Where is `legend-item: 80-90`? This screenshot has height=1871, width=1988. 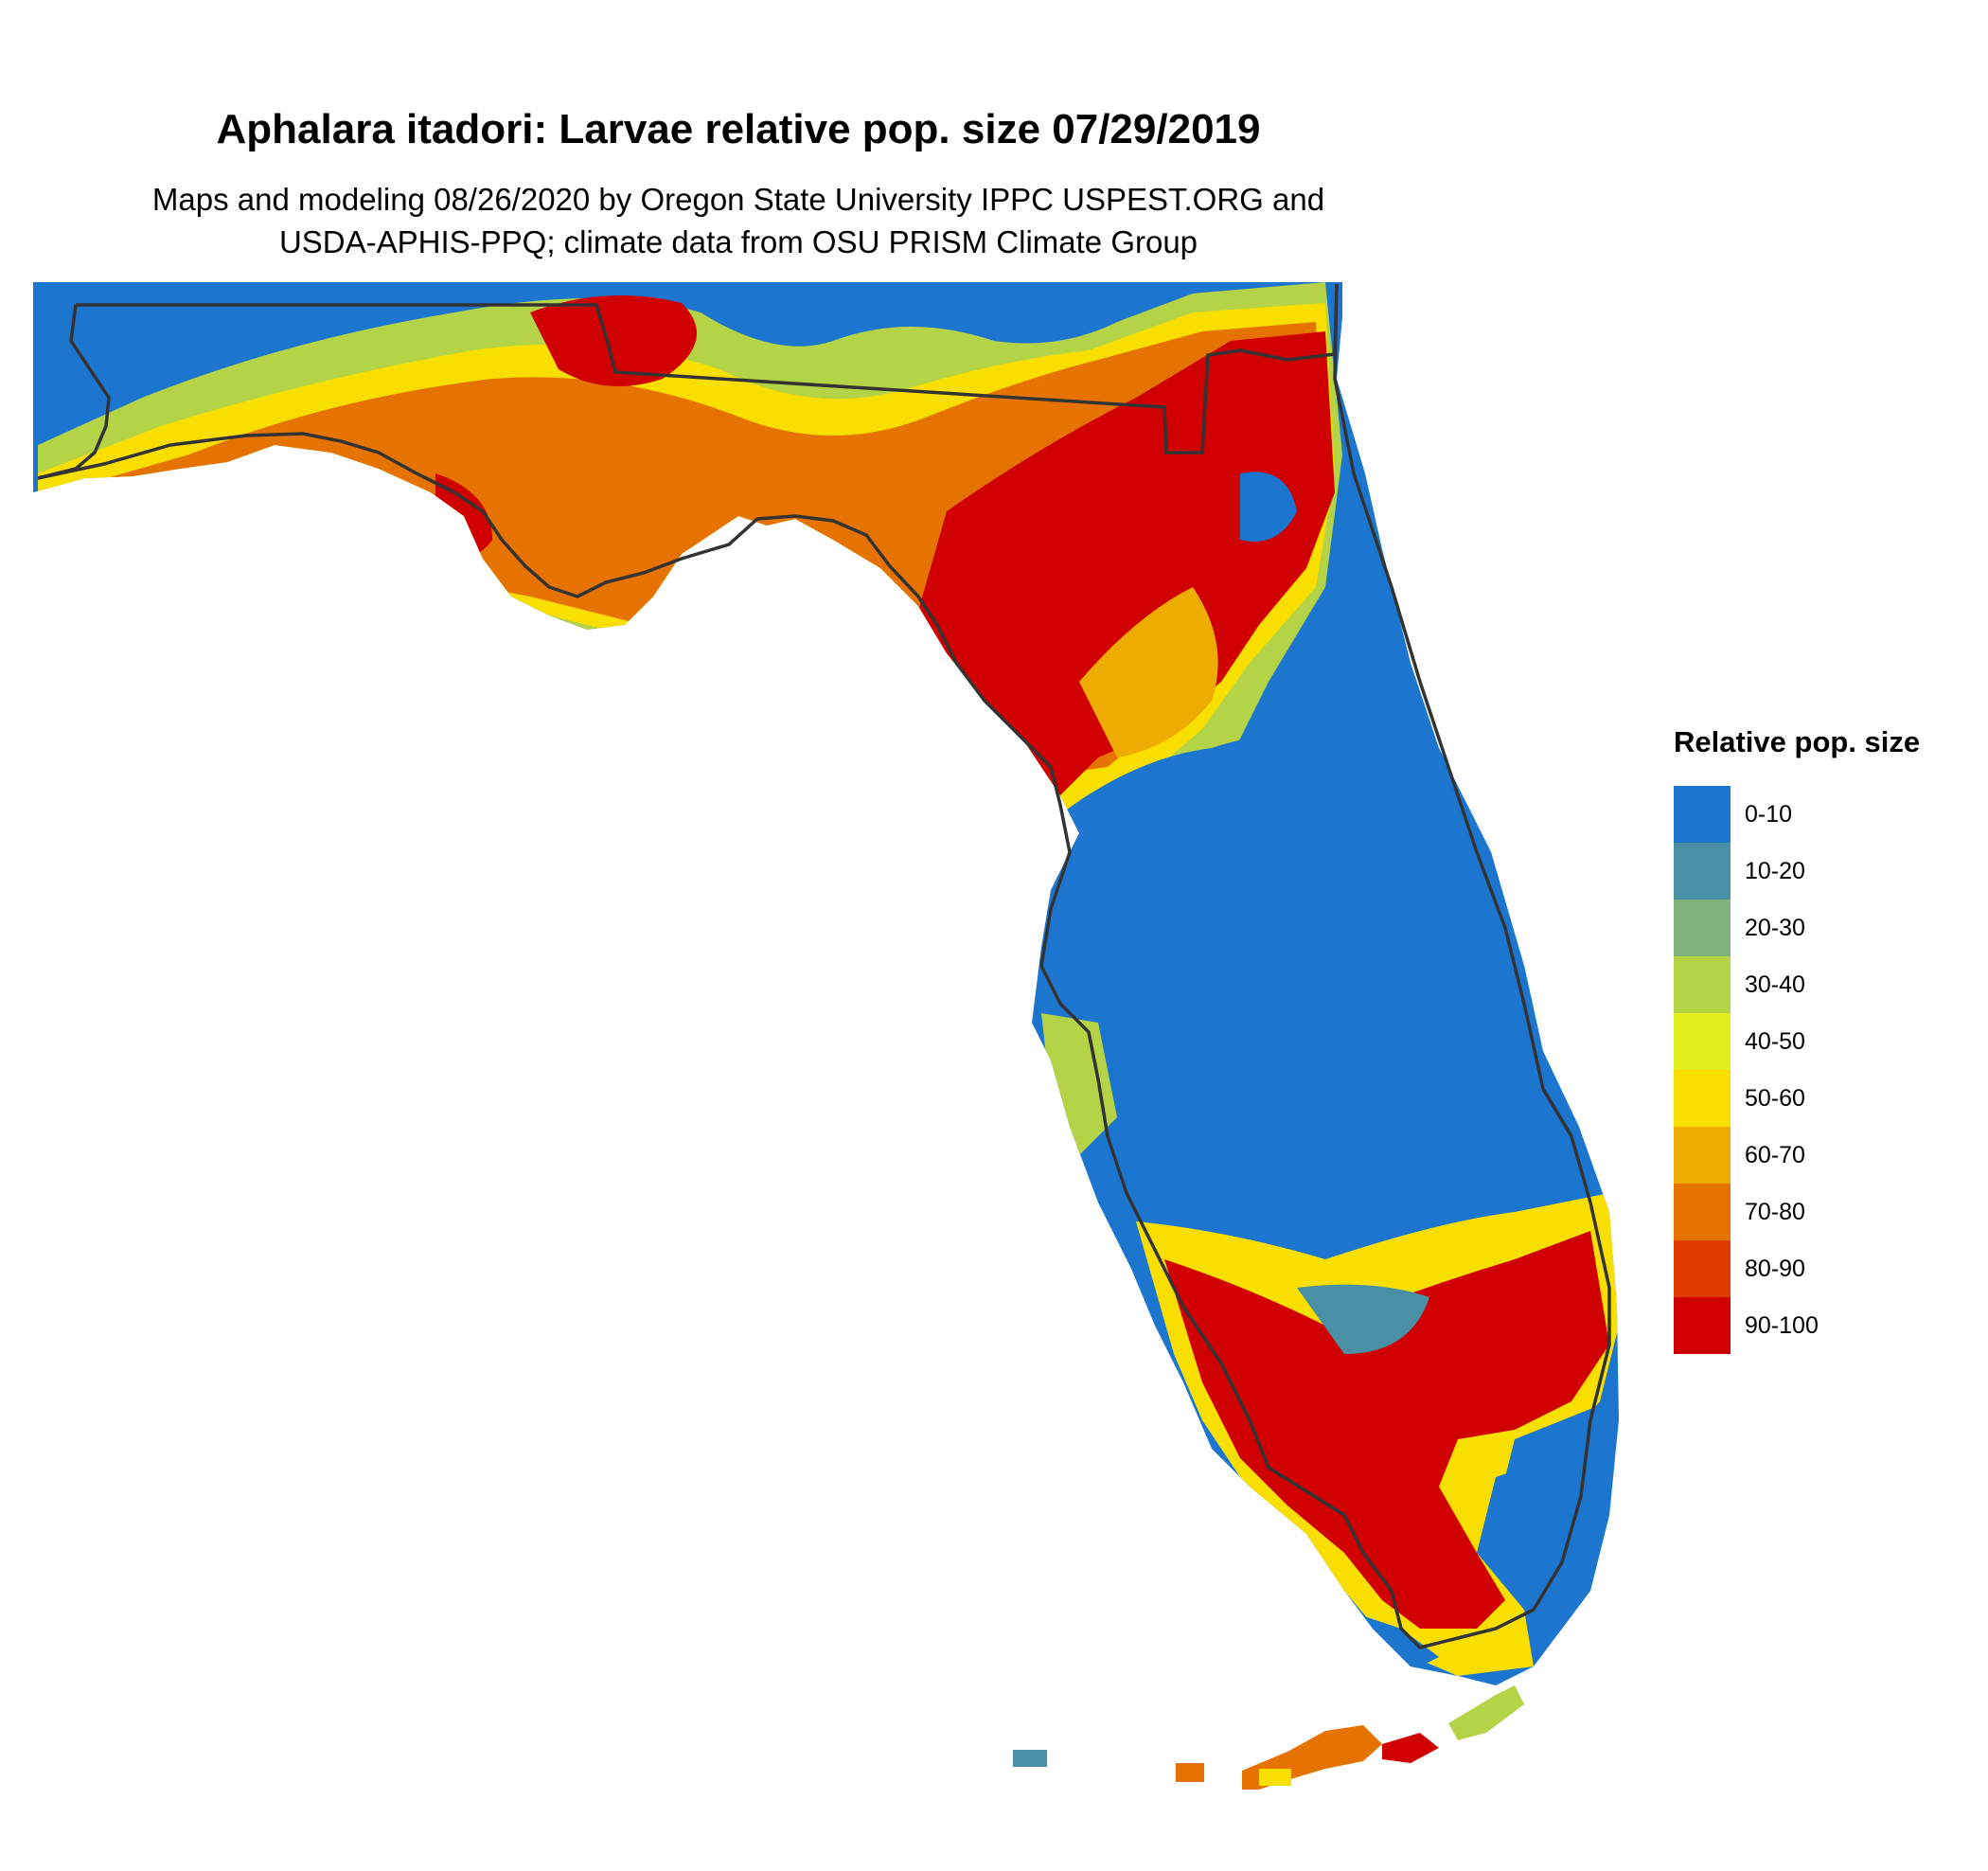
legend-item: 80-90 is located at coordinates (1797, 1268).